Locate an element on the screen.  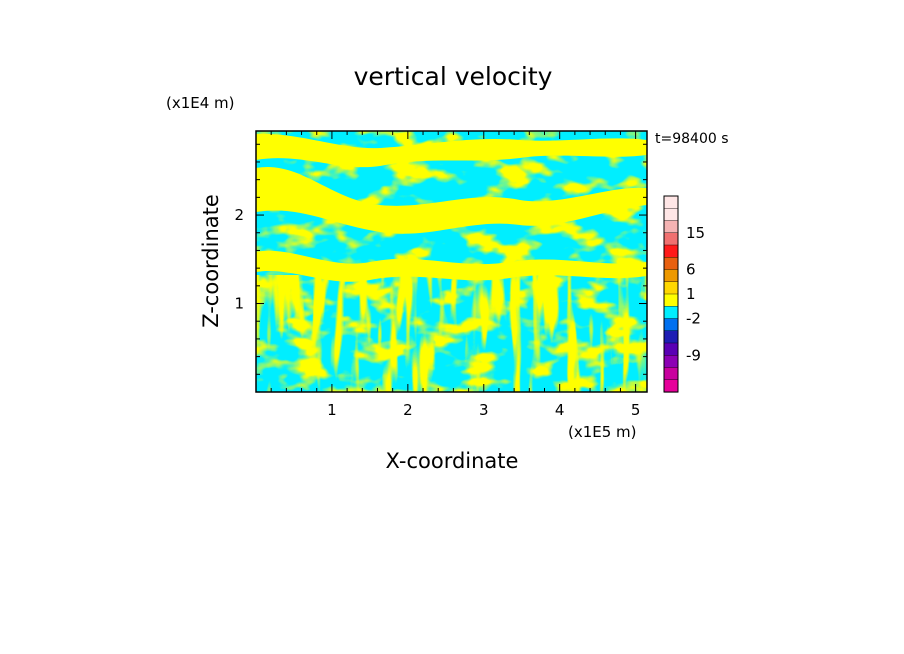
colorbar is located at coordinates (671, 294).